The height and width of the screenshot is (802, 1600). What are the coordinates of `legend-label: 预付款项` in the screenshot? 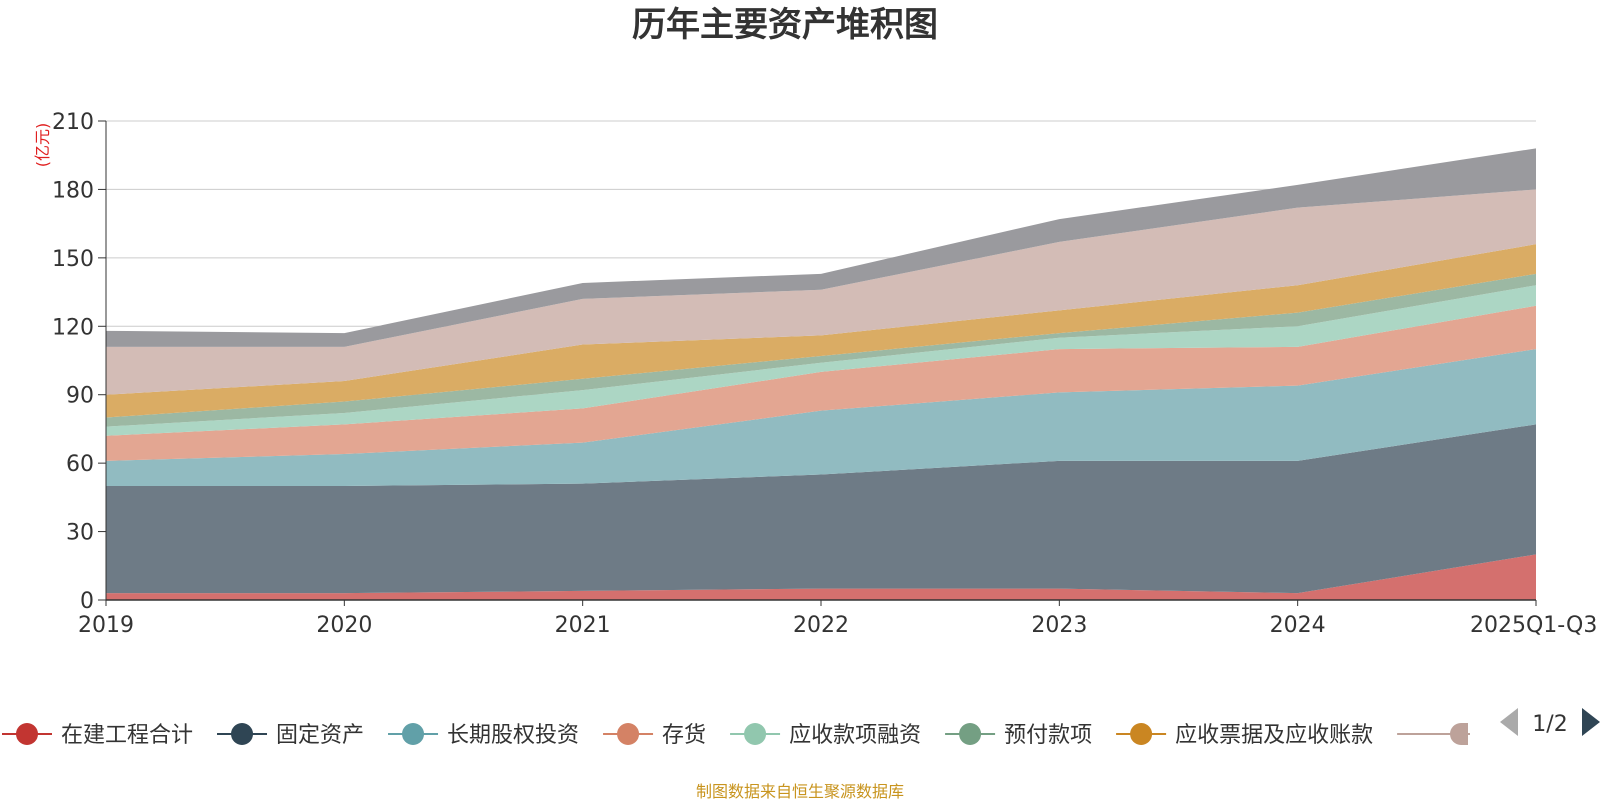 It's located at (1048, 735).